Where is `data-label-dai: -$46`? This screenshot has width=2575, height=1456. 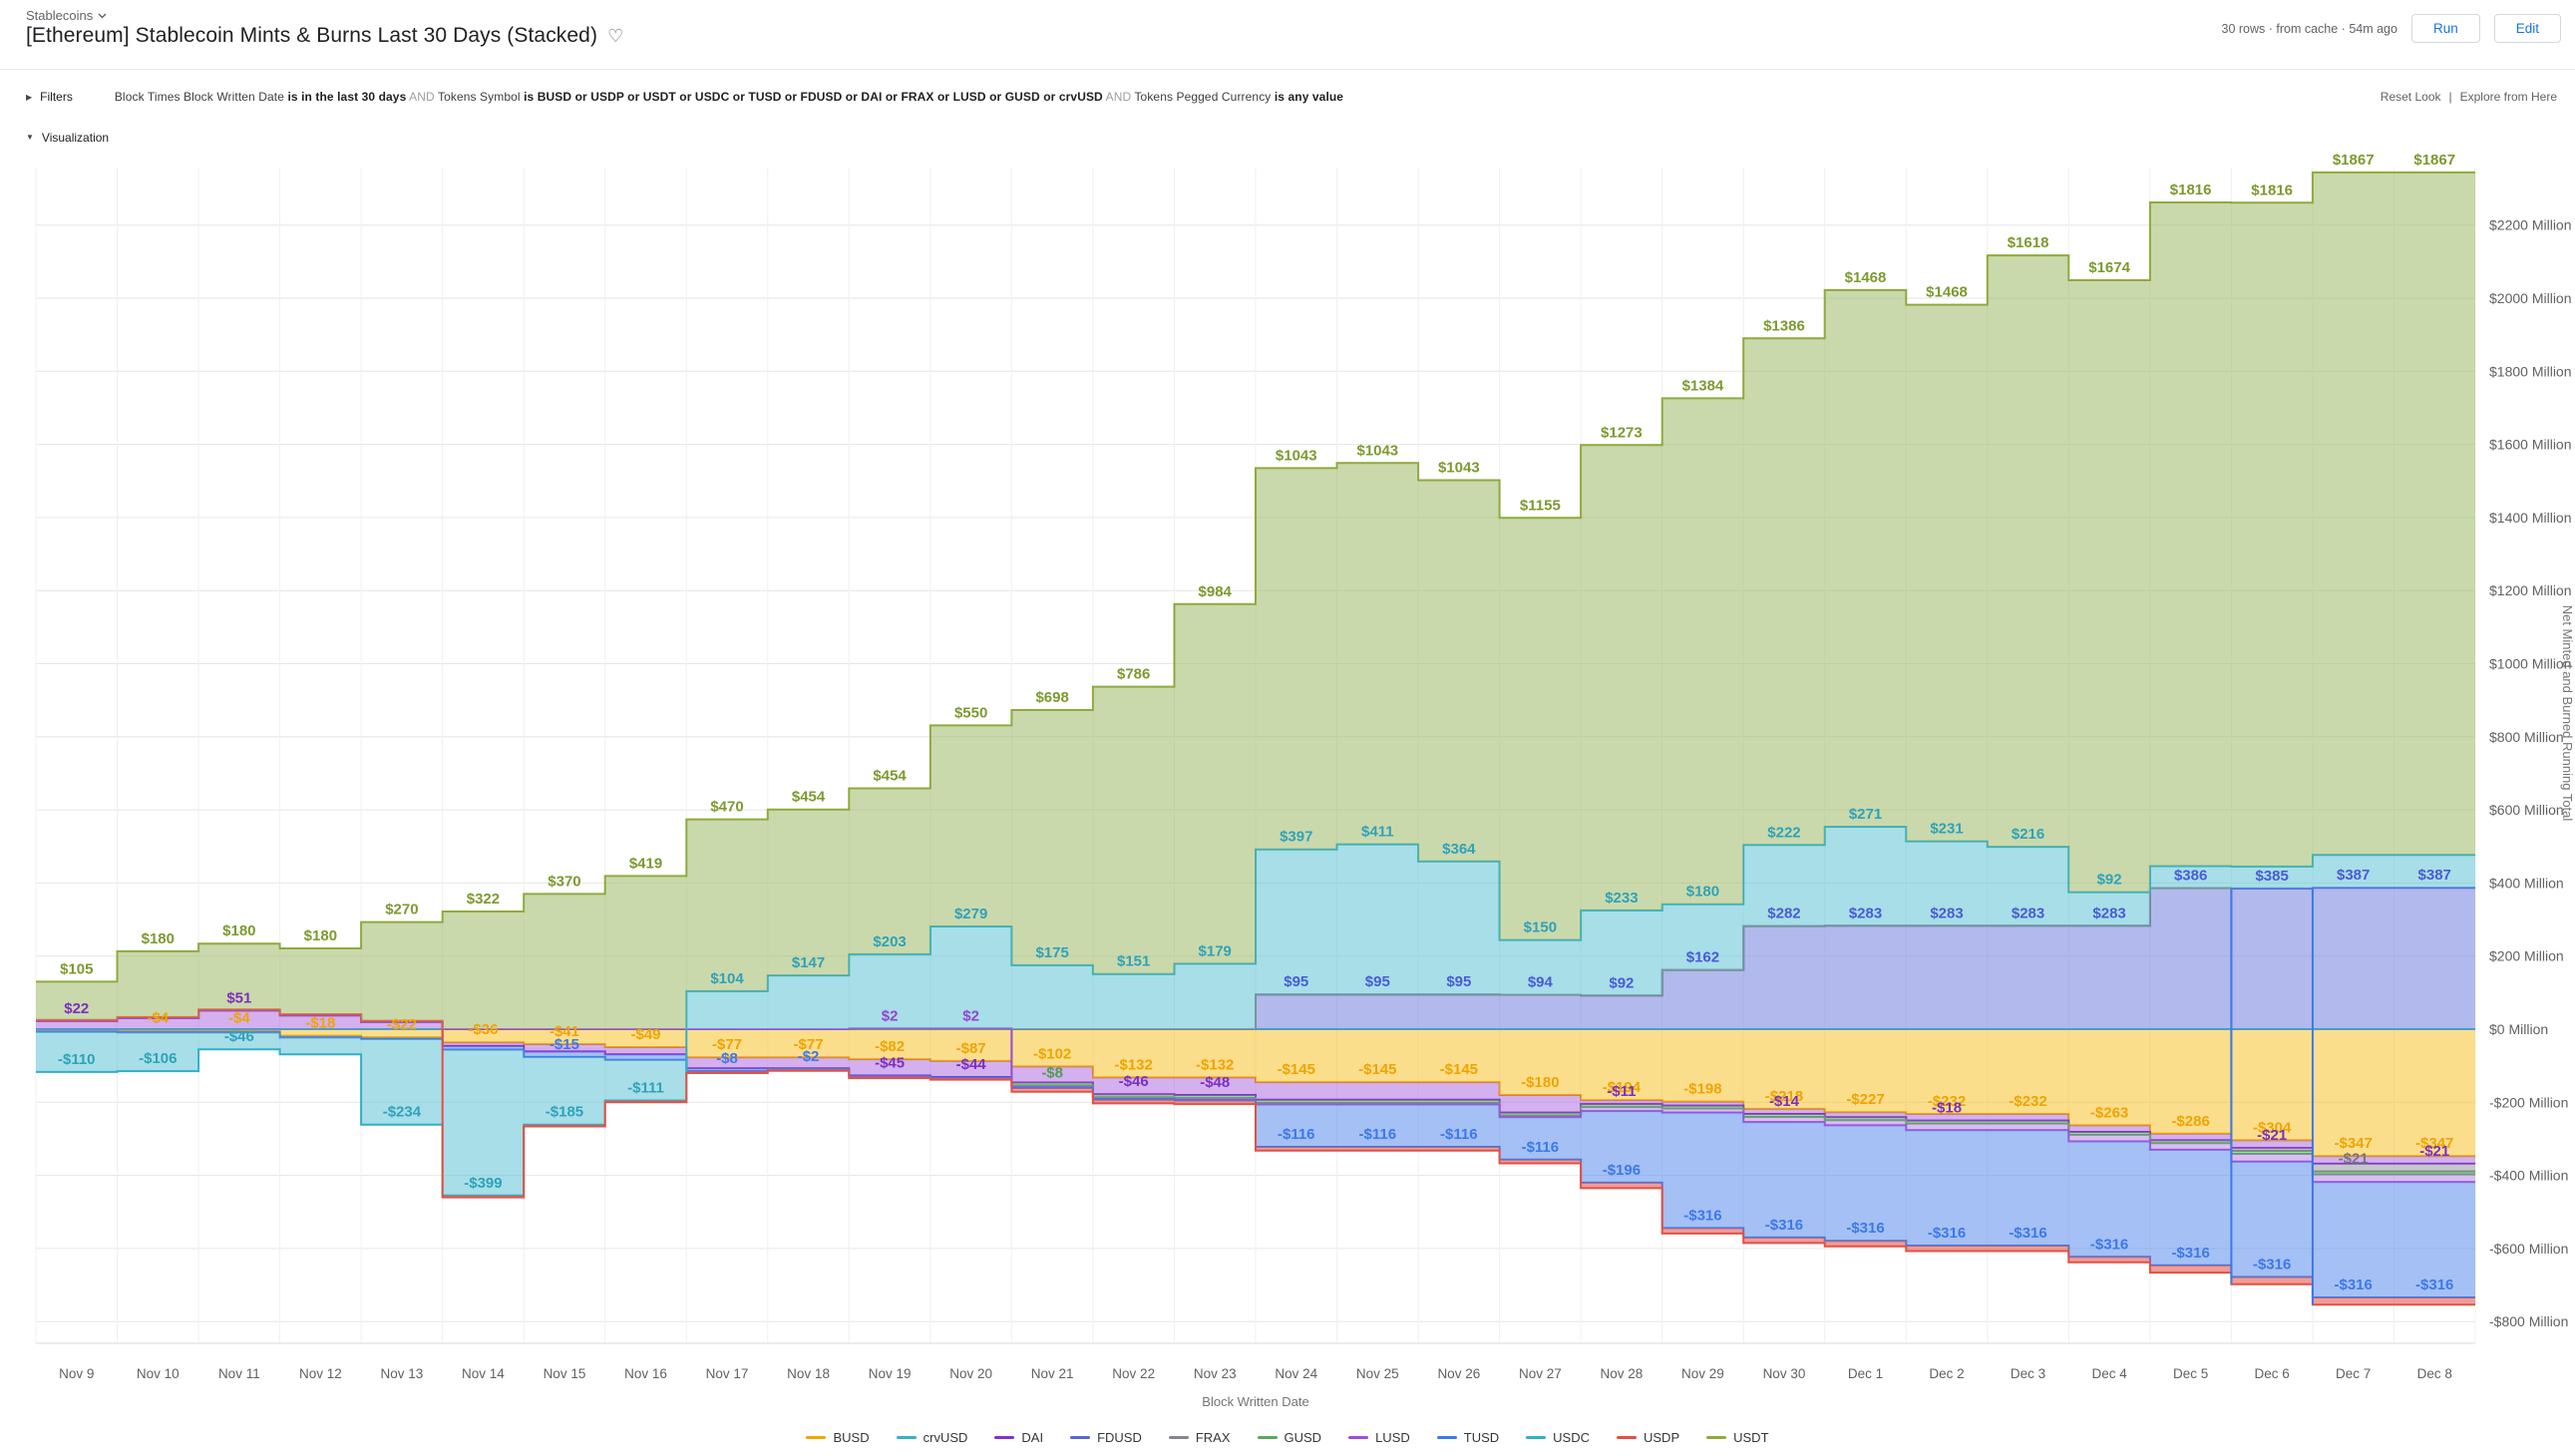 data-label-dai: -$46 is located at coordinates (1134, 1081).